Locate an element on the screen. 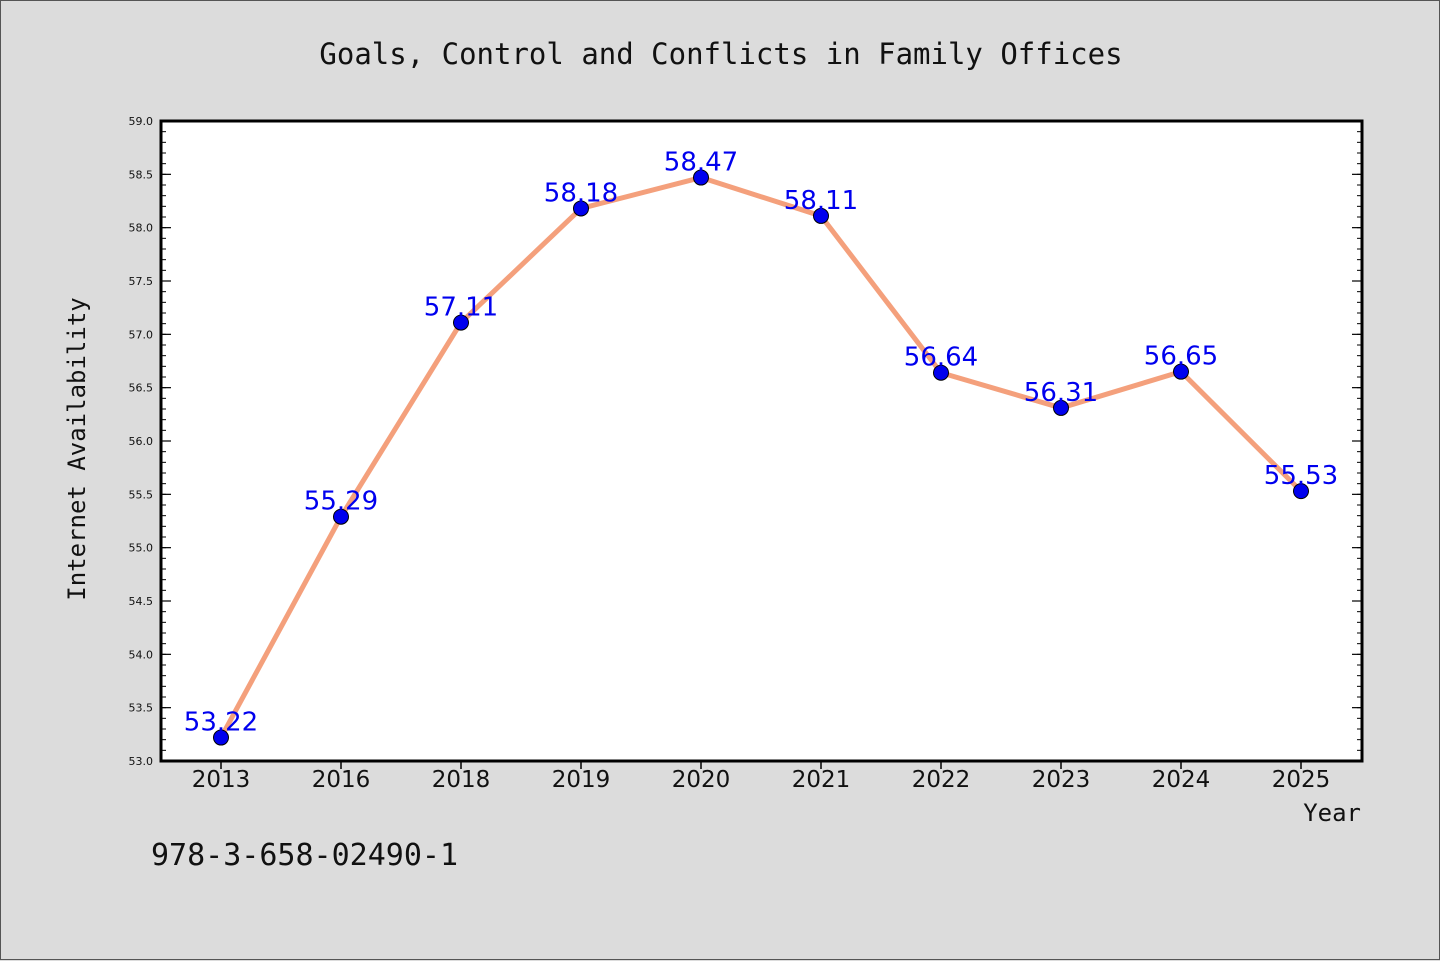  isbn-annotation: 978-3-658-02490-1 is located at coordinates (304, 855).